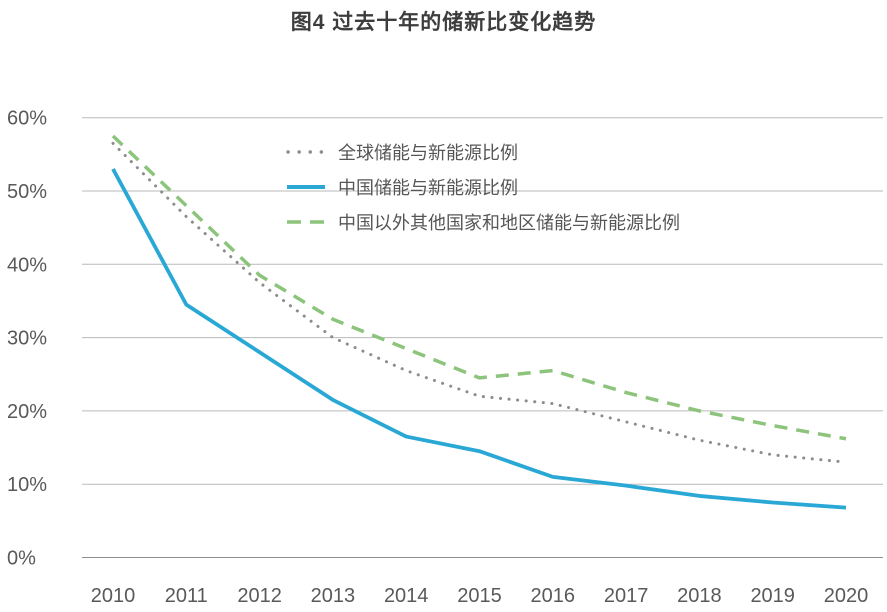 The height and width of the screenshot is (612, 887). What do you see at coordinates (27, 339) in the screenshot?
I see `y-tick-label-30: 30%` at bounding box center [27, 339].